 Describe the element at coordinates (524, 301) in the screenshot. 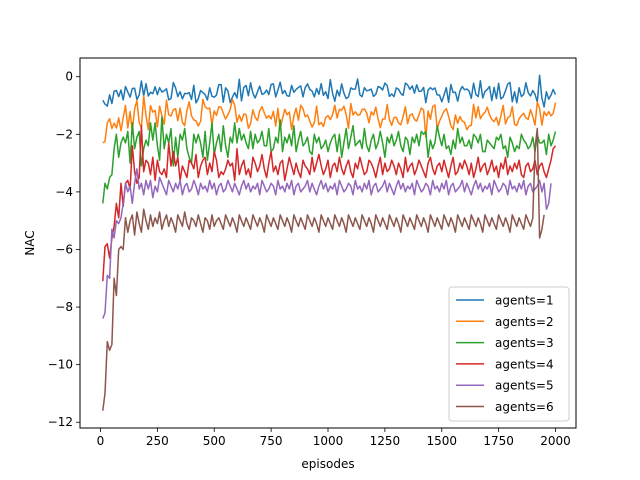

I see `legend-label: agents=1` at that location.